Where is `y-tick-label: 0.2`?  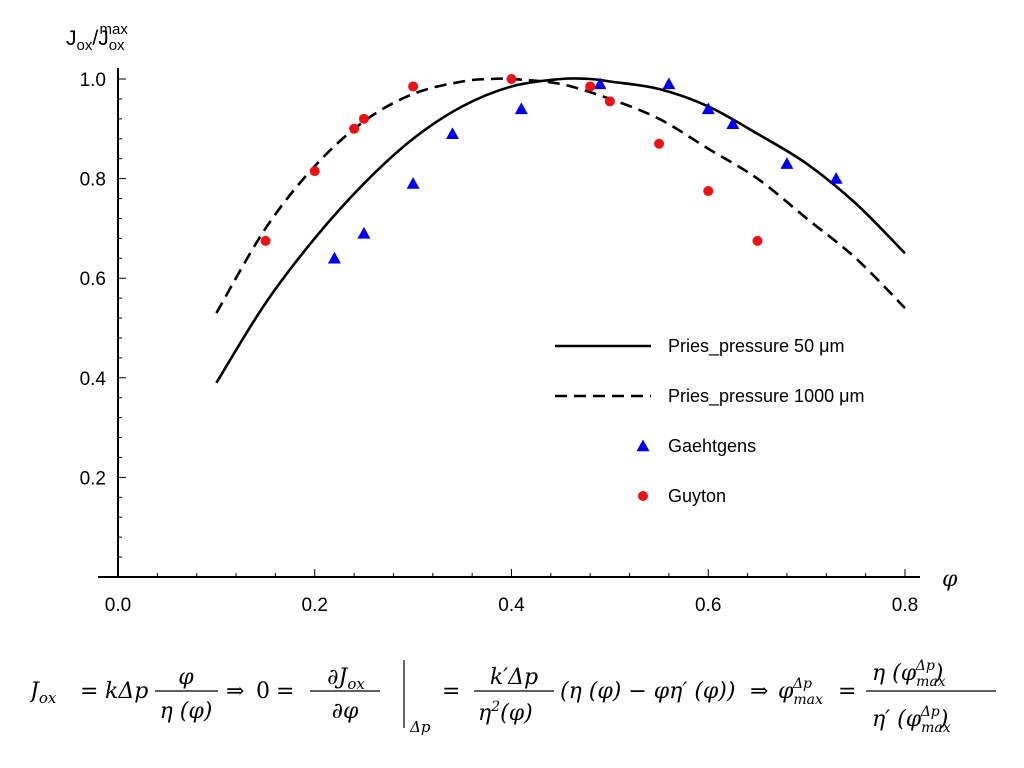
y-tick-label: 0.2 is located at coordinates (93, 478).